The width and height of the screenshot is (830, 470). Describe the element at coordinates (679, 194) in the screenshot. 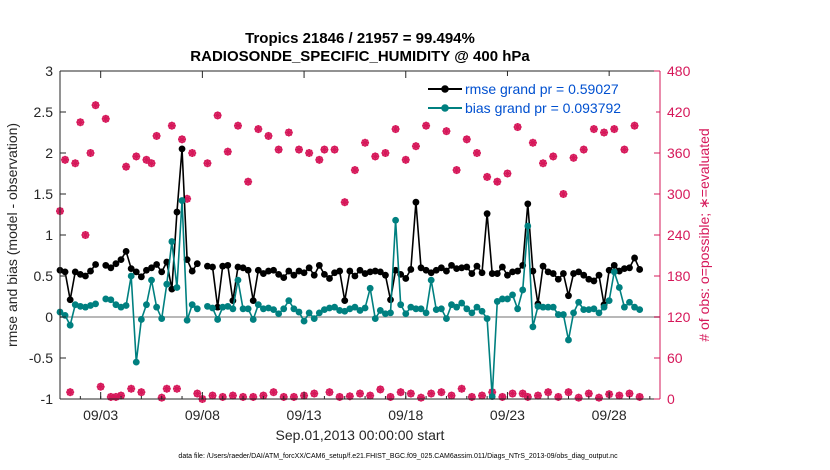

I see `right-tick-label: 300` at that location.